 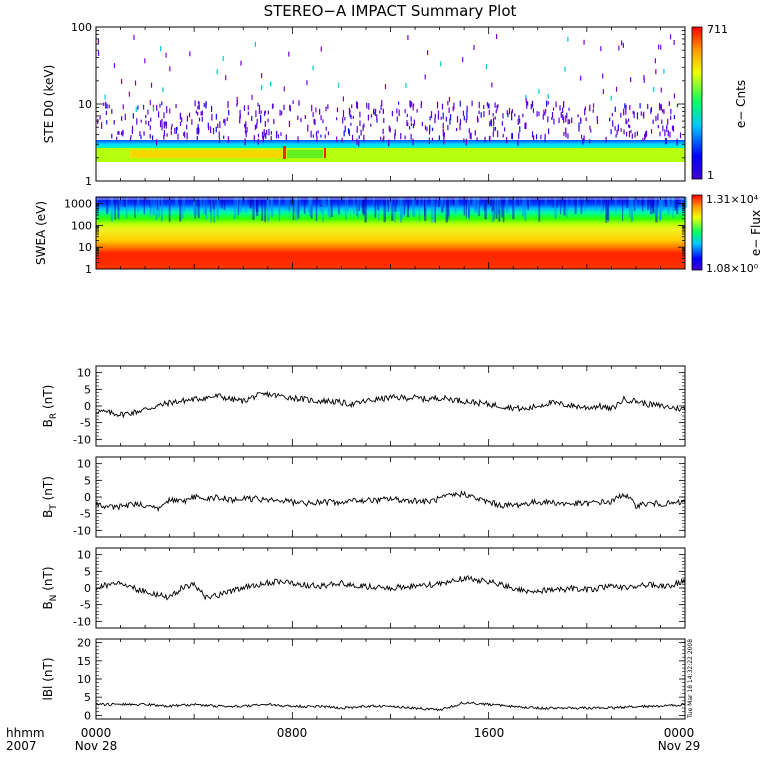 What do you see at coordinates (25, 733) in the screenshot?
I see `x-axis-row1-label: hhmm` at bounding box center [25, 733].